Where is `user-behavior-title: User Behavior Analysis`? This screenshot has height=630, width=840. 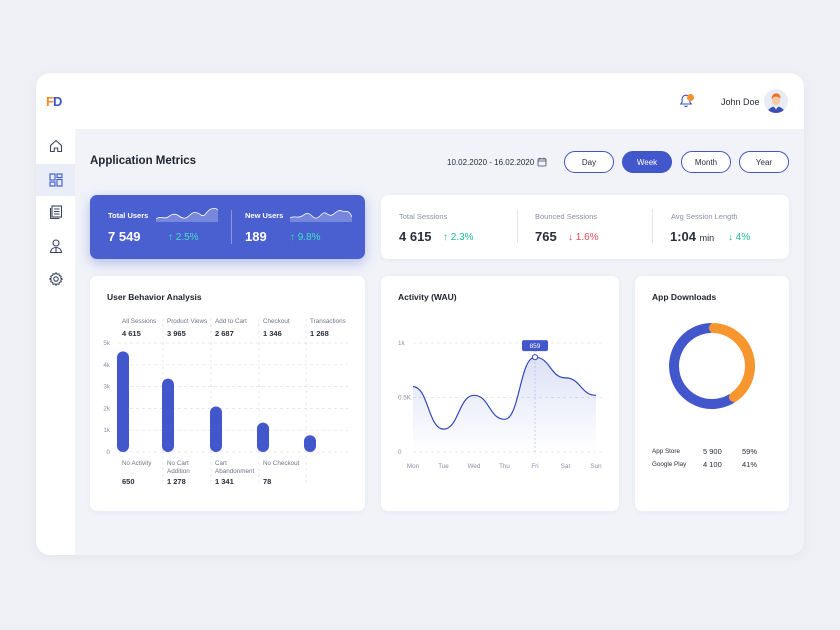
user-behavior-title: User Behavior Analysis is located at coordinates (154, 297).